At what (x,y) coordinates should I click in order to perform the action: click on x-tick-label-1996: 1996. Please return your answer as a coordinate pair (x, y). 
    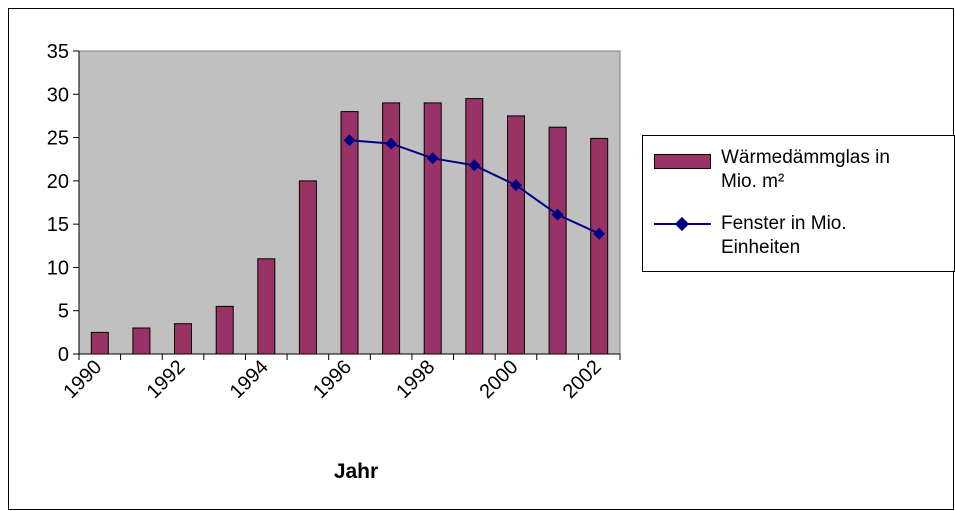
    Looking at the image, I should click on (332, 379).